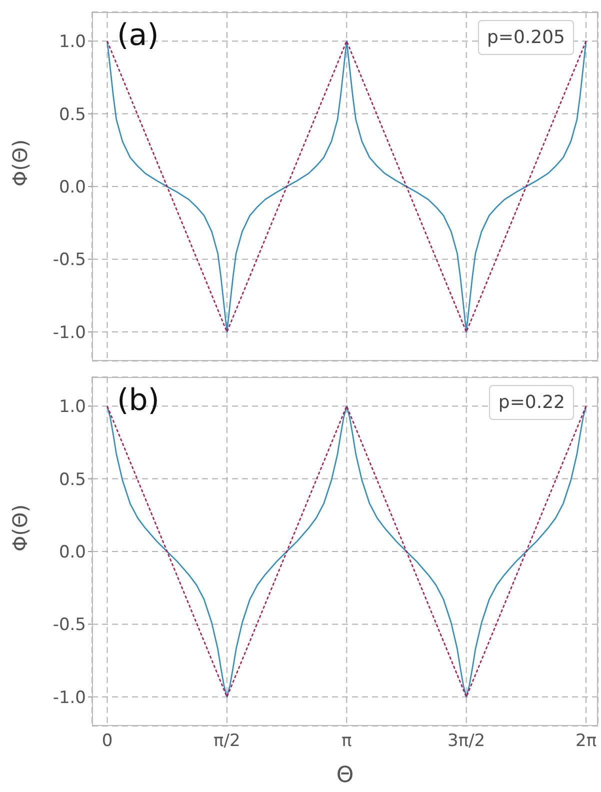  What do you see at coordinates (107, 741) in the screenshot?
I see `x-tick-label: 0` at bounding box center [107, 741].